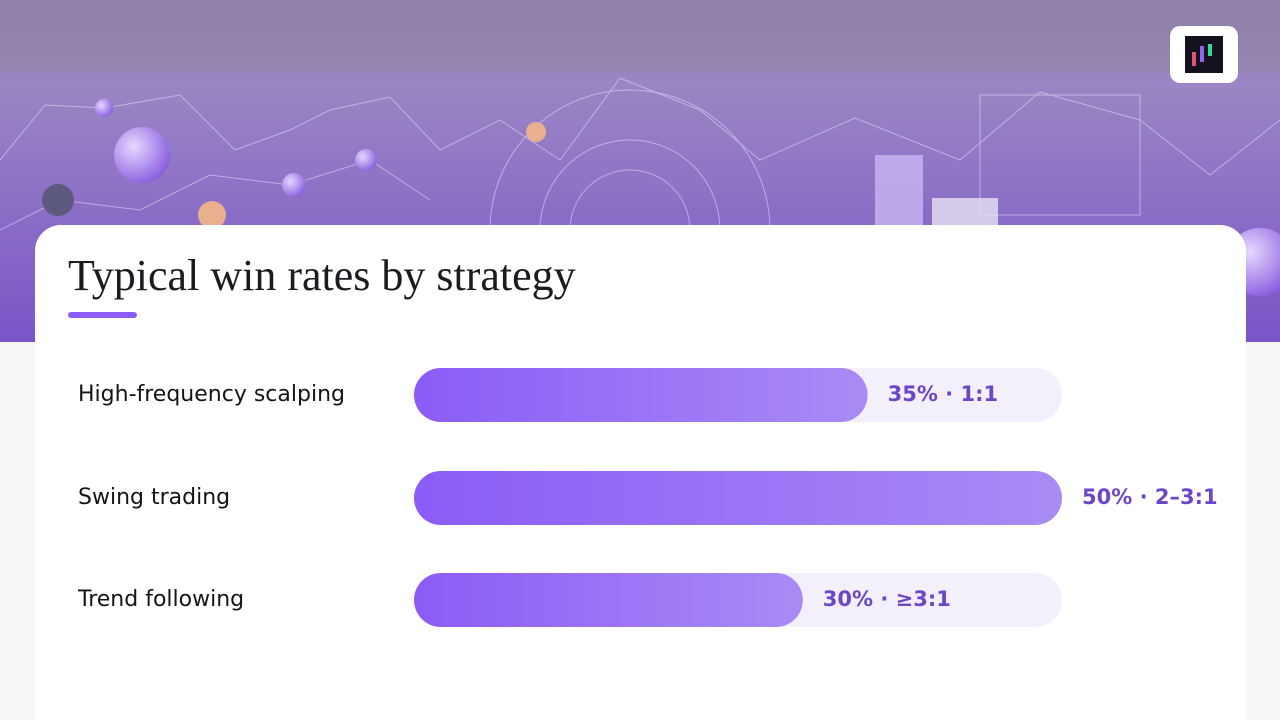 This screenshot has height=720, width=1280. What do you see at coordinates (322, 275) in the screenshot?
I see `chart-title: Typical win rates by strategy` at bounding box center [322, 275].